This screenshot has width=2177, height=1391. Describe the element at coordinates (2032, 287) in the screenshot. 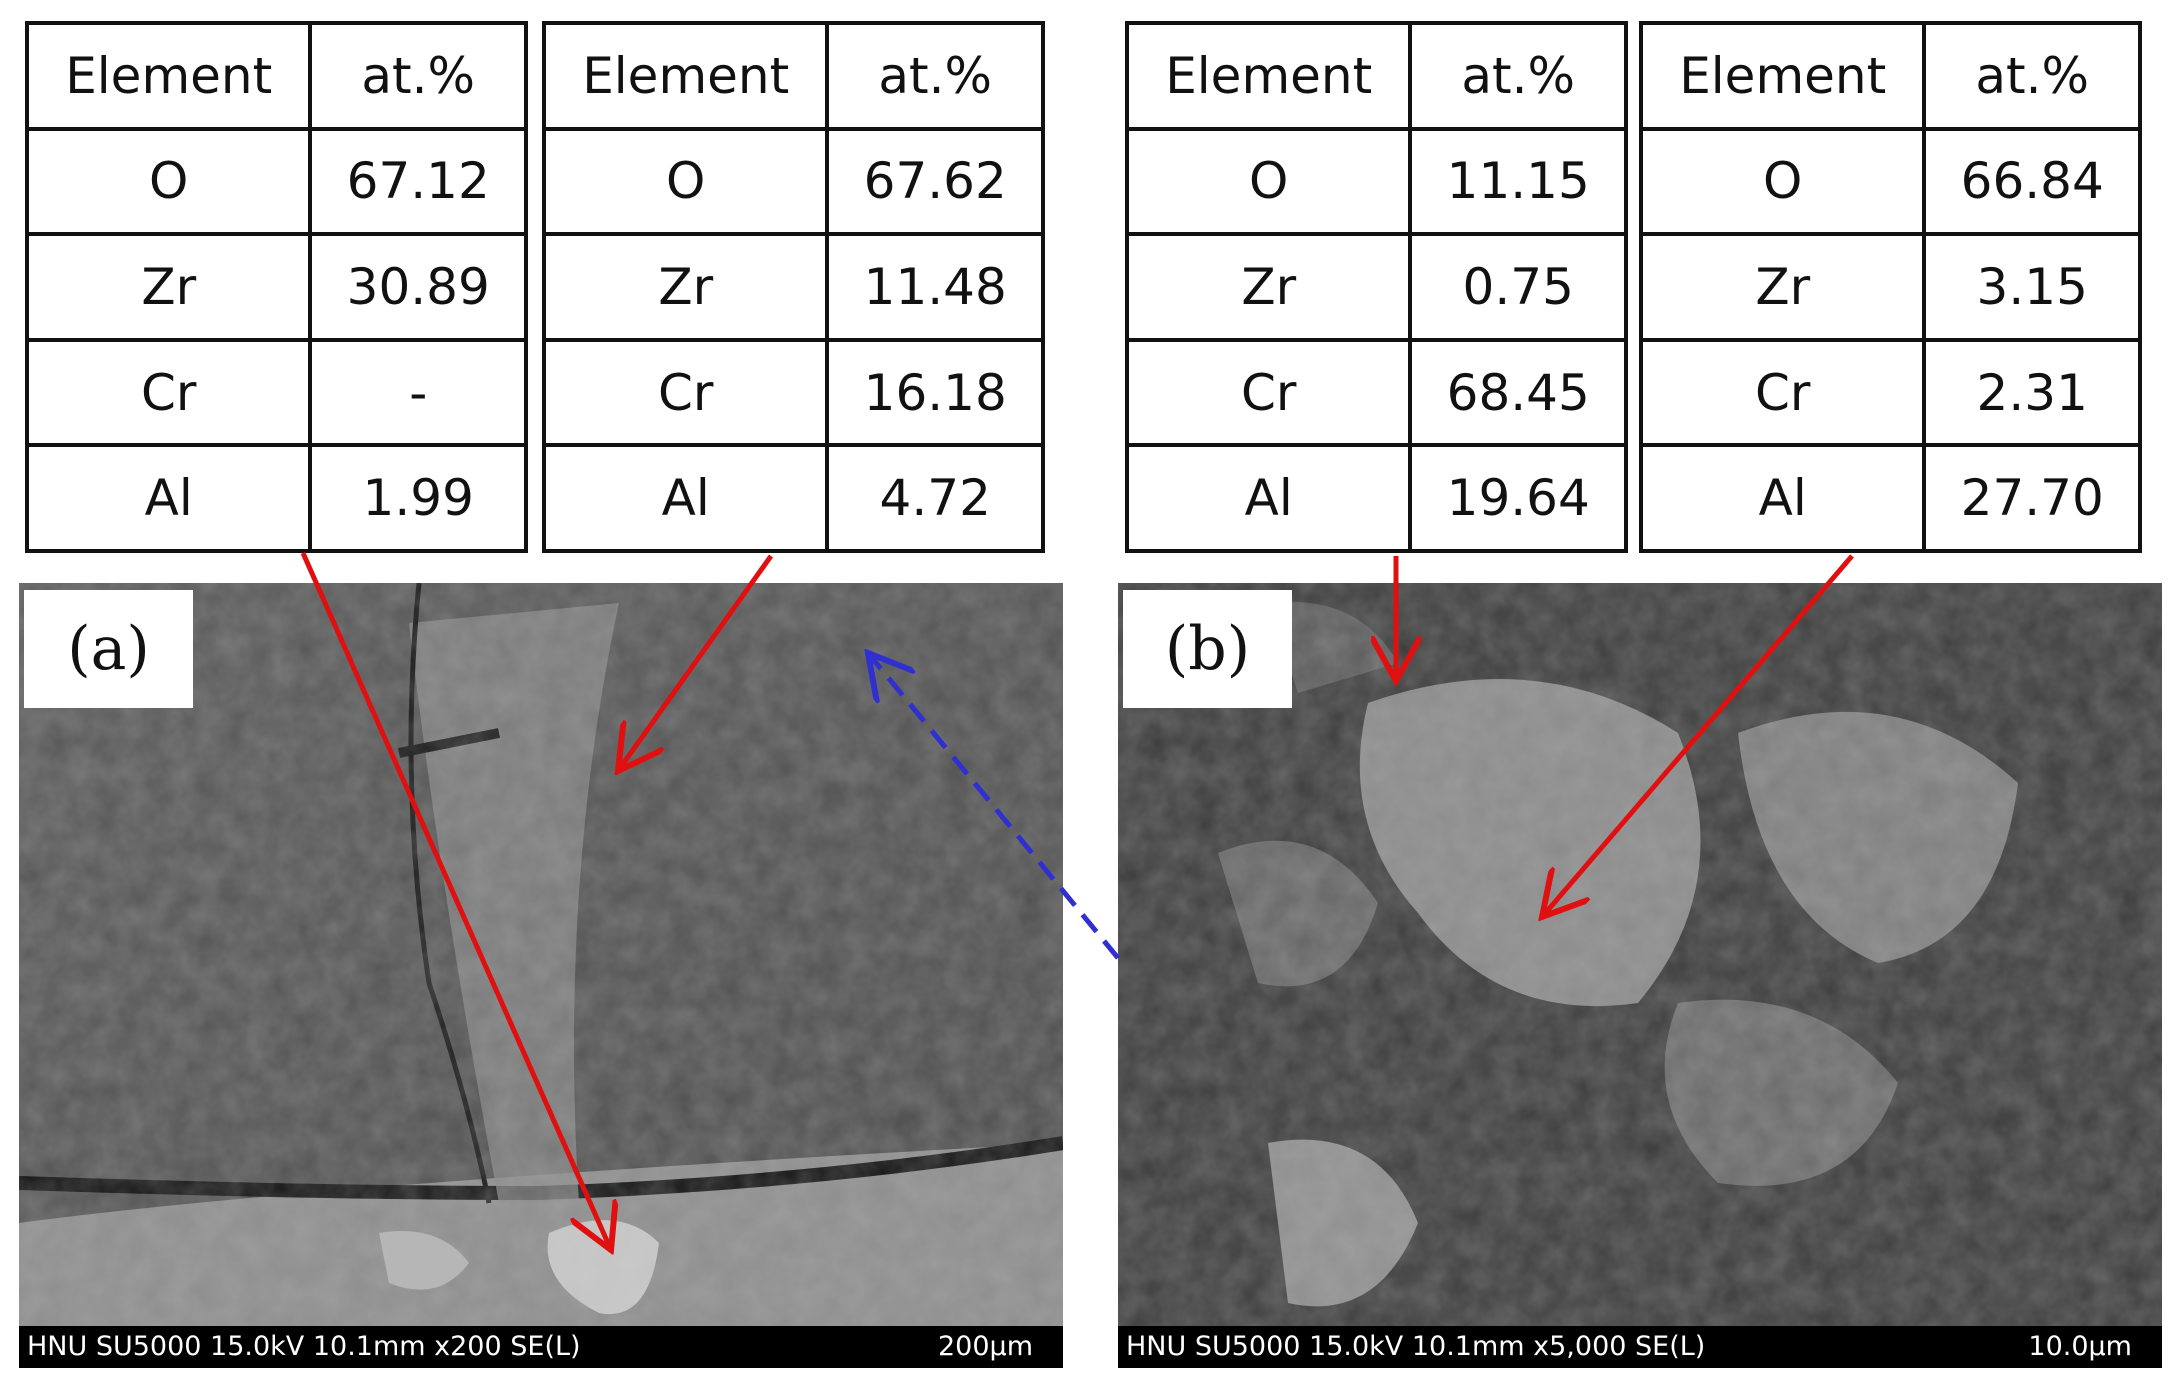

I see `cell: 3.15` at that location.